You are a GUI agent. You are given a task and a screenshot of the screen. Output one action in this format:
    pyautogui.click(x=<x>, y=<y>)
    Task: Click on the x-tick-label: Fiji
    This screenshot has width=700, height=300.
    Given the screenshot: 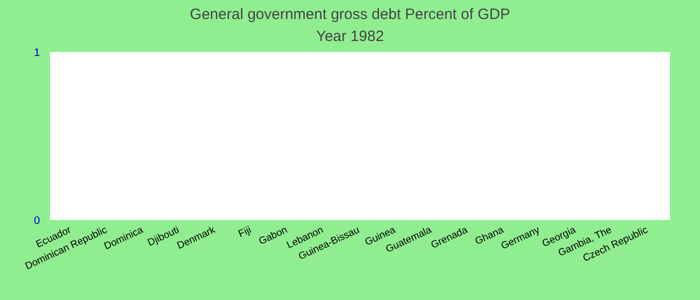 What is the action you would take?
    pyautogui.click(x=245, y=232)
    